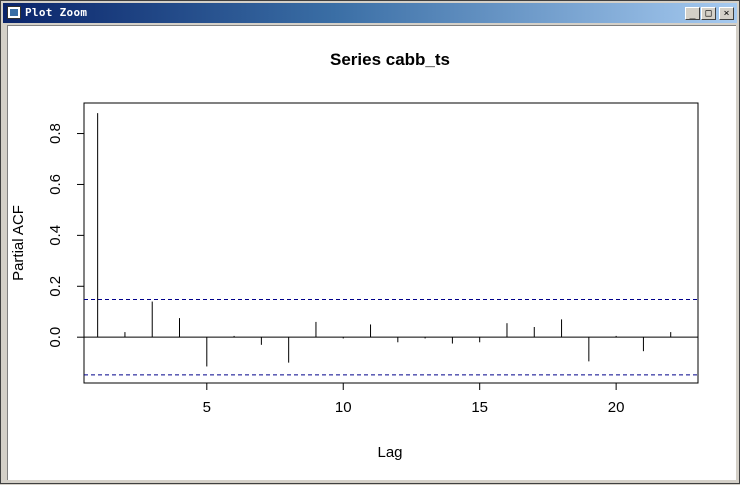 This screenshot has height=485, width=740. Describe the element at coordinates (343, 407) in the screenshot. I see `x-tick-label: 10` at that location.